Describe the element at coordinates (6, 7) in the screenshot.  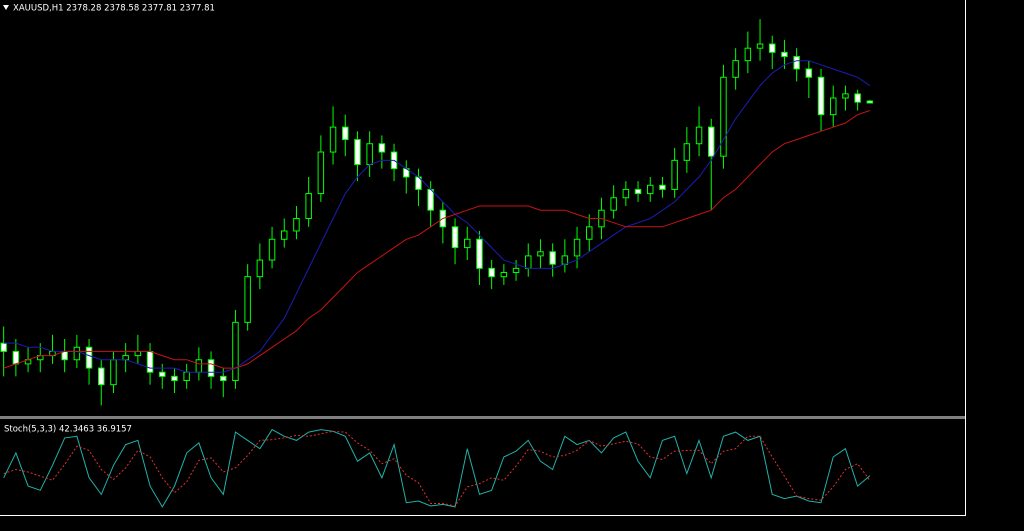
I see `symbol-menu-icon` at that location.